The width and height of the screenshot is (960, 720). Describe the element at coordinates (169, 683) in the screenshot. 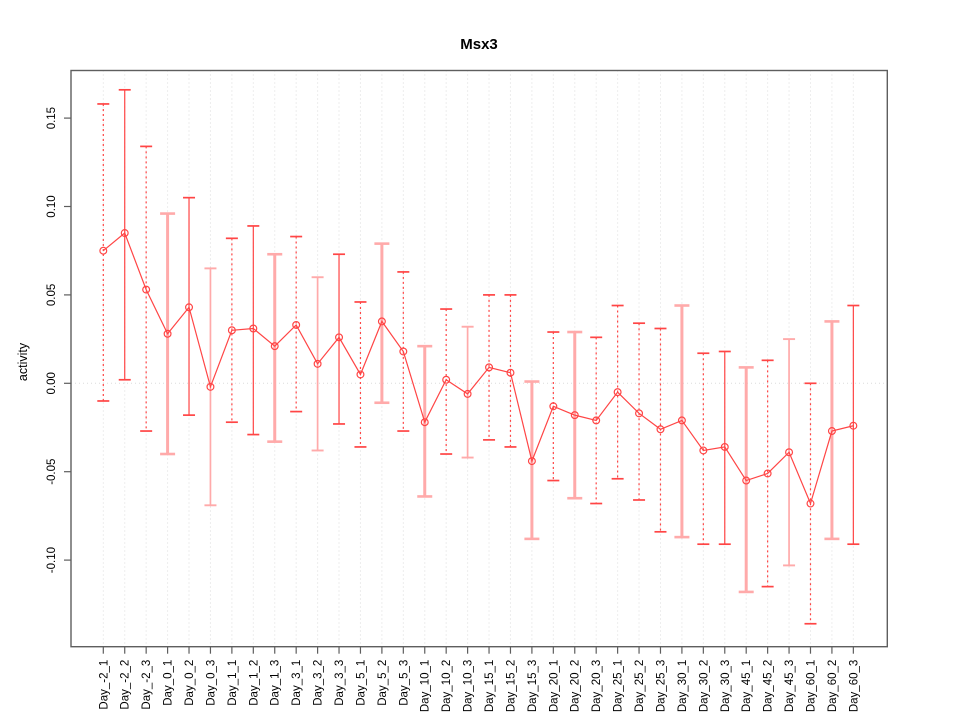

I see `x-axis-label: Day_0_1` at that location.